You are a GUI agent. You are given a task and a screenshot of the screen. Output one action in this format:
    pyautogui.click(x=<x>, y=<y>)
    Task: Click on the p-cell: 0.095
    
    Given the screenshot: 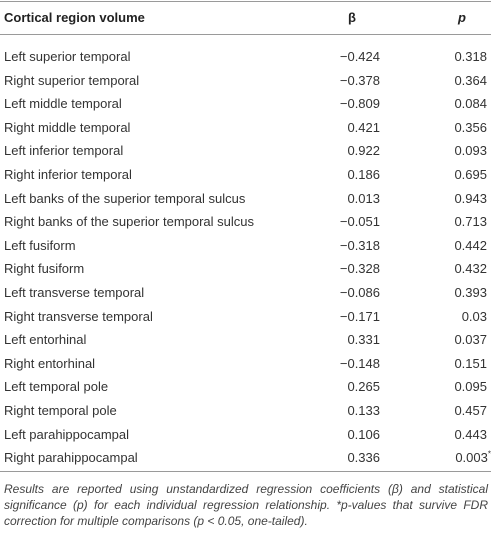 What is the action you would take?
    pyautogui.click(x=470, y=387)
    